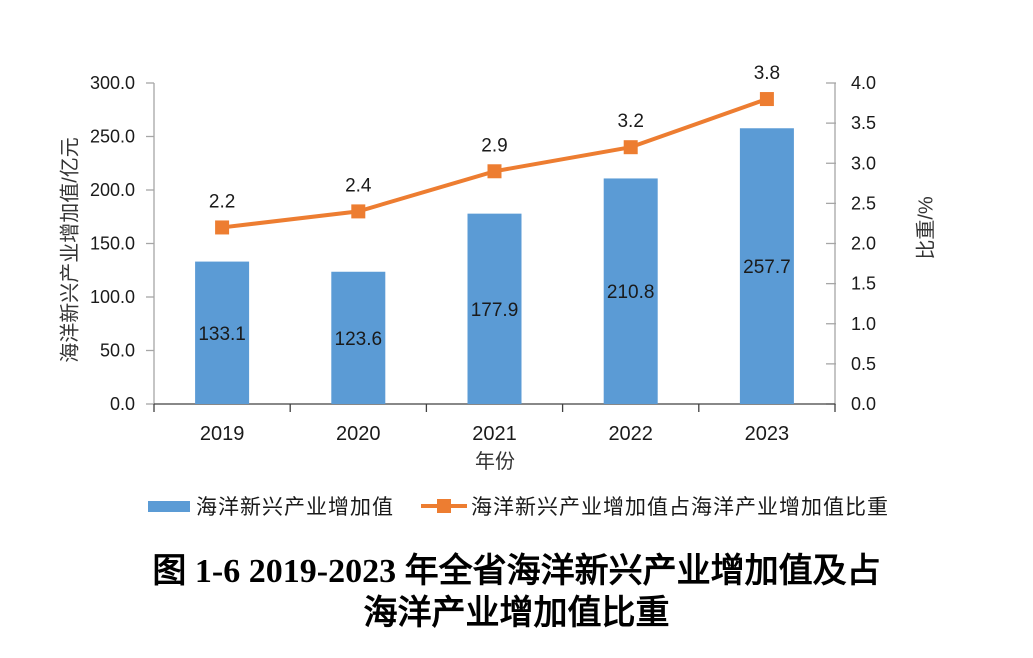  What do you see at coordinates (295, 507) in the screenshot?
I see `legend-label-bar-series: 海洋新兴产业增加值` at bounding box center [295, 507].